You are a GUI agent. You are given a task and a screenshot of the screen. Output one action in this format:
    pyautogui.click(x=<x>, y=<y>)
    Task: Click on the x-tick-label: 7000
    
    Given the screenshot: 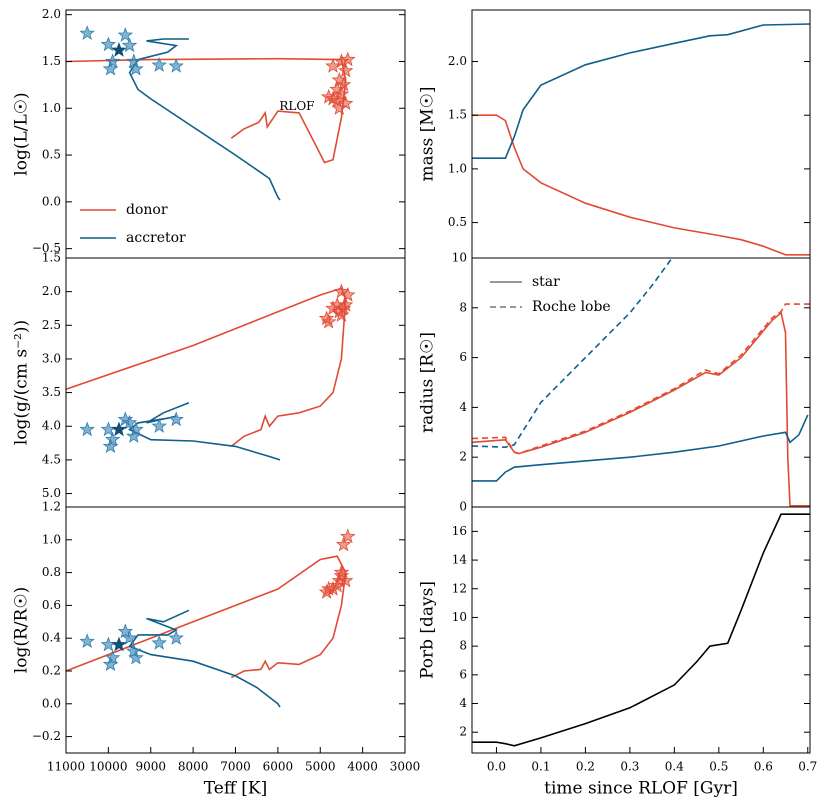 What is the action you would take?
    pyautogui.click(x=235, y=767)
    